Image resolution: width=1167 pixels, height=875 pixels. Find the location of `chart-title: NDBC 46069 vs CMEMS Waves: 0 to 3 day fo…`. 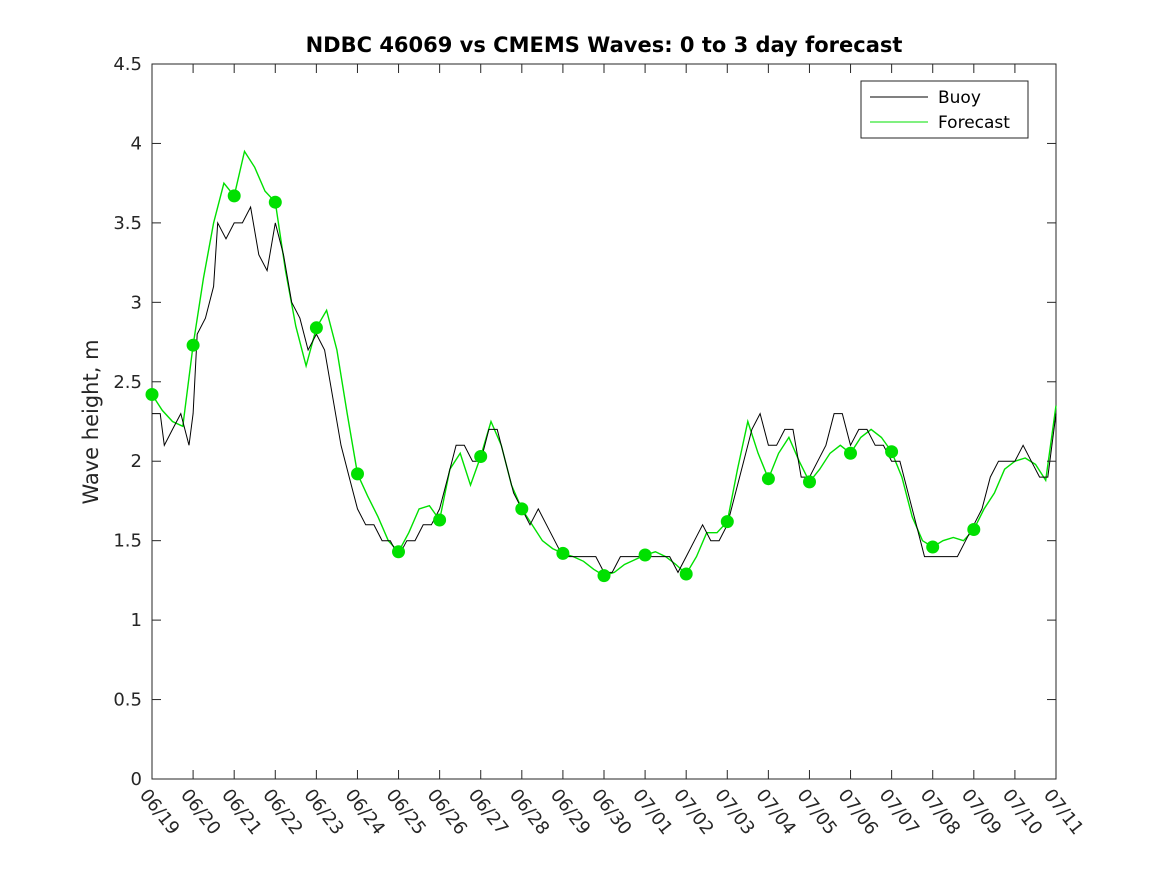

chart-title: NDBC 46069 vs CMEMS Waves: 0 to 3 day fo… is located at coordinates (604, 45).